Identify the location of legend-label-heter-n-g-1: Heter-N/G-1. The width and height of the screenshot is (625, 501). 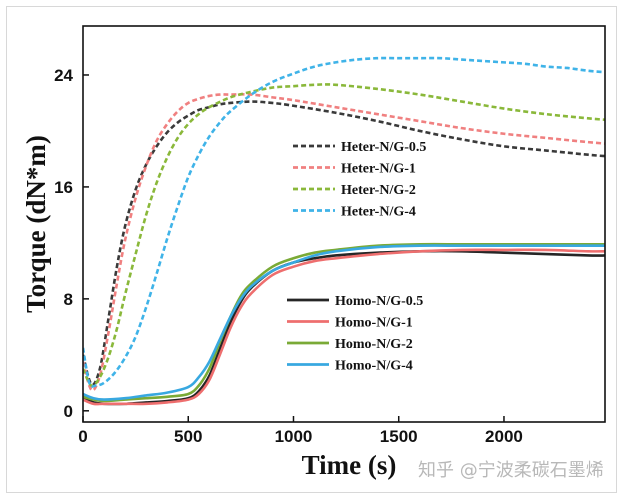
(378, 169).